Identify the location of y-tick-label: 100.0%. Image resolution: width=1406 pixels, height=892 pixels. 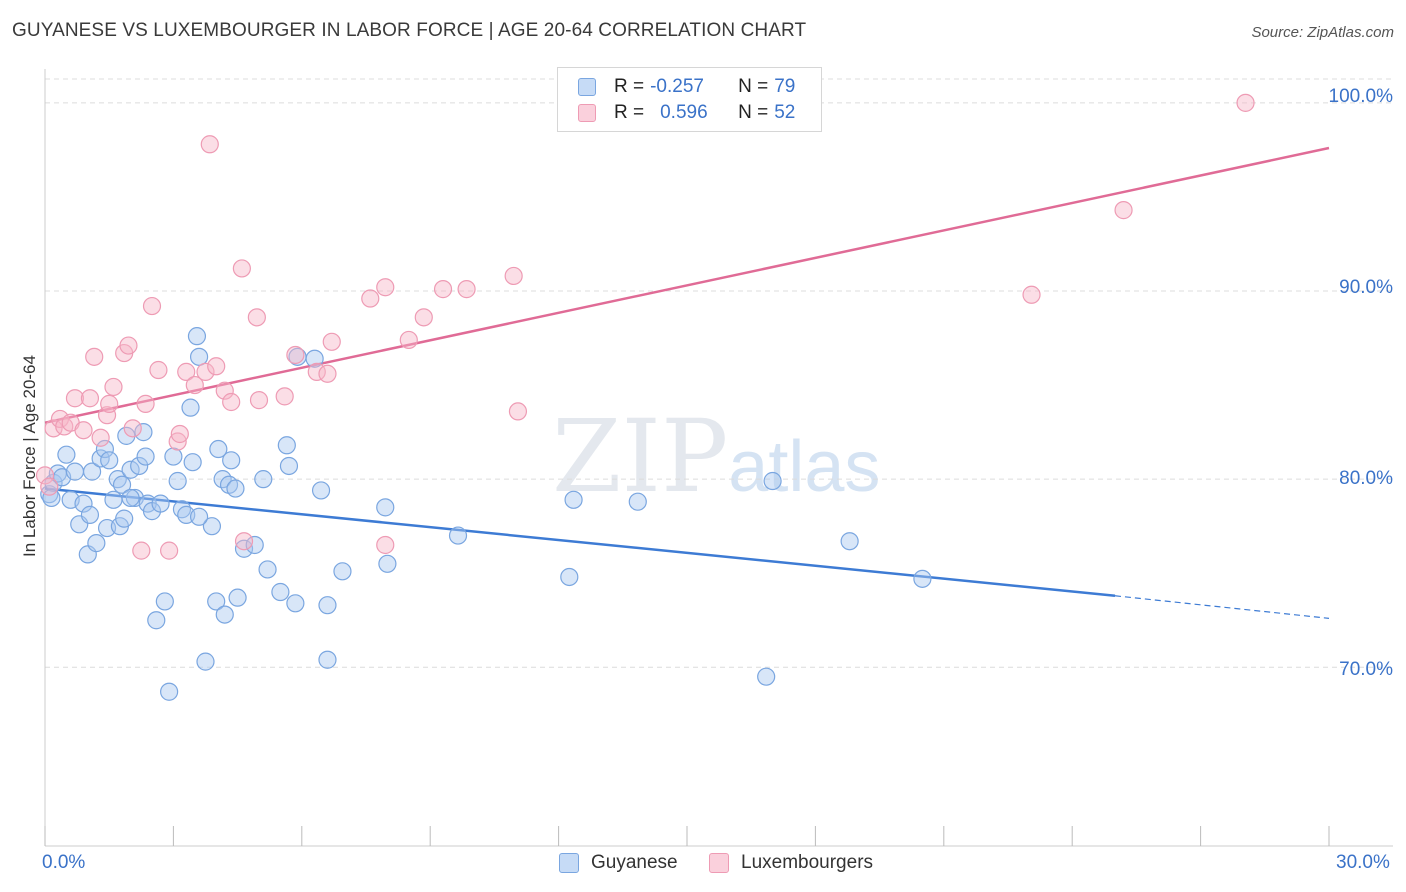
(1360, 96).